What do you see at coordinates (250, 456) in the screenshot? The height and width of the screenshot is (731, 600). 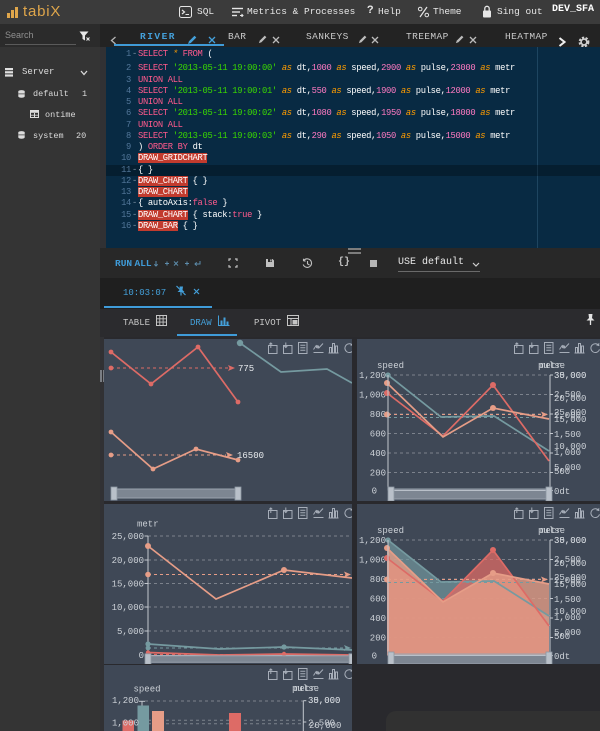 I see `svg-text: 16500` at bounding box center [250, 456].